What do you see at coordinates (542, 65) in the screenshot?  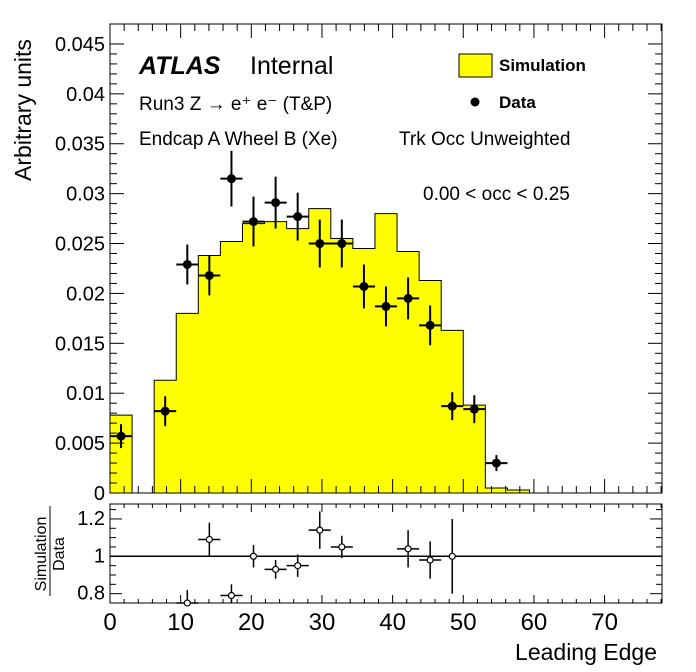 I see `legend-simulation-label: Simulation` at bounding box center [542, 65].